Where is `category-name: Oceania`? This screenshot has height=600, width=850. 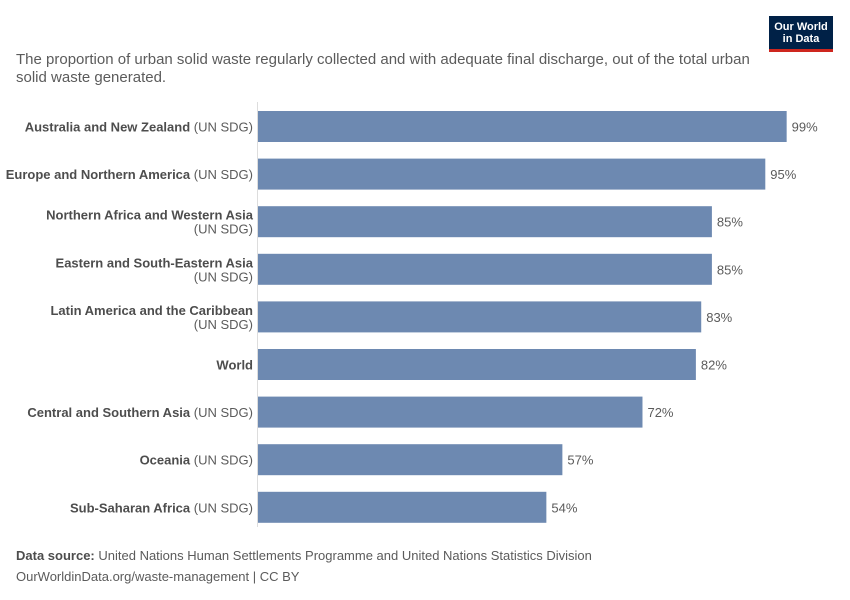
category-name: Oceania is located at coordinates (165, 460).